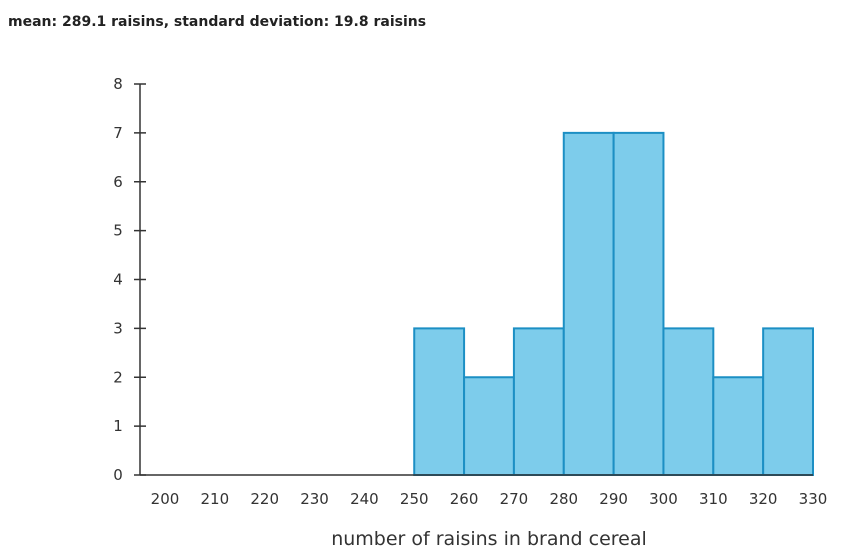  Describe the element at coordinates (118, 328) in the screenshot. I see `y-tick-label-3: 3` at that location.